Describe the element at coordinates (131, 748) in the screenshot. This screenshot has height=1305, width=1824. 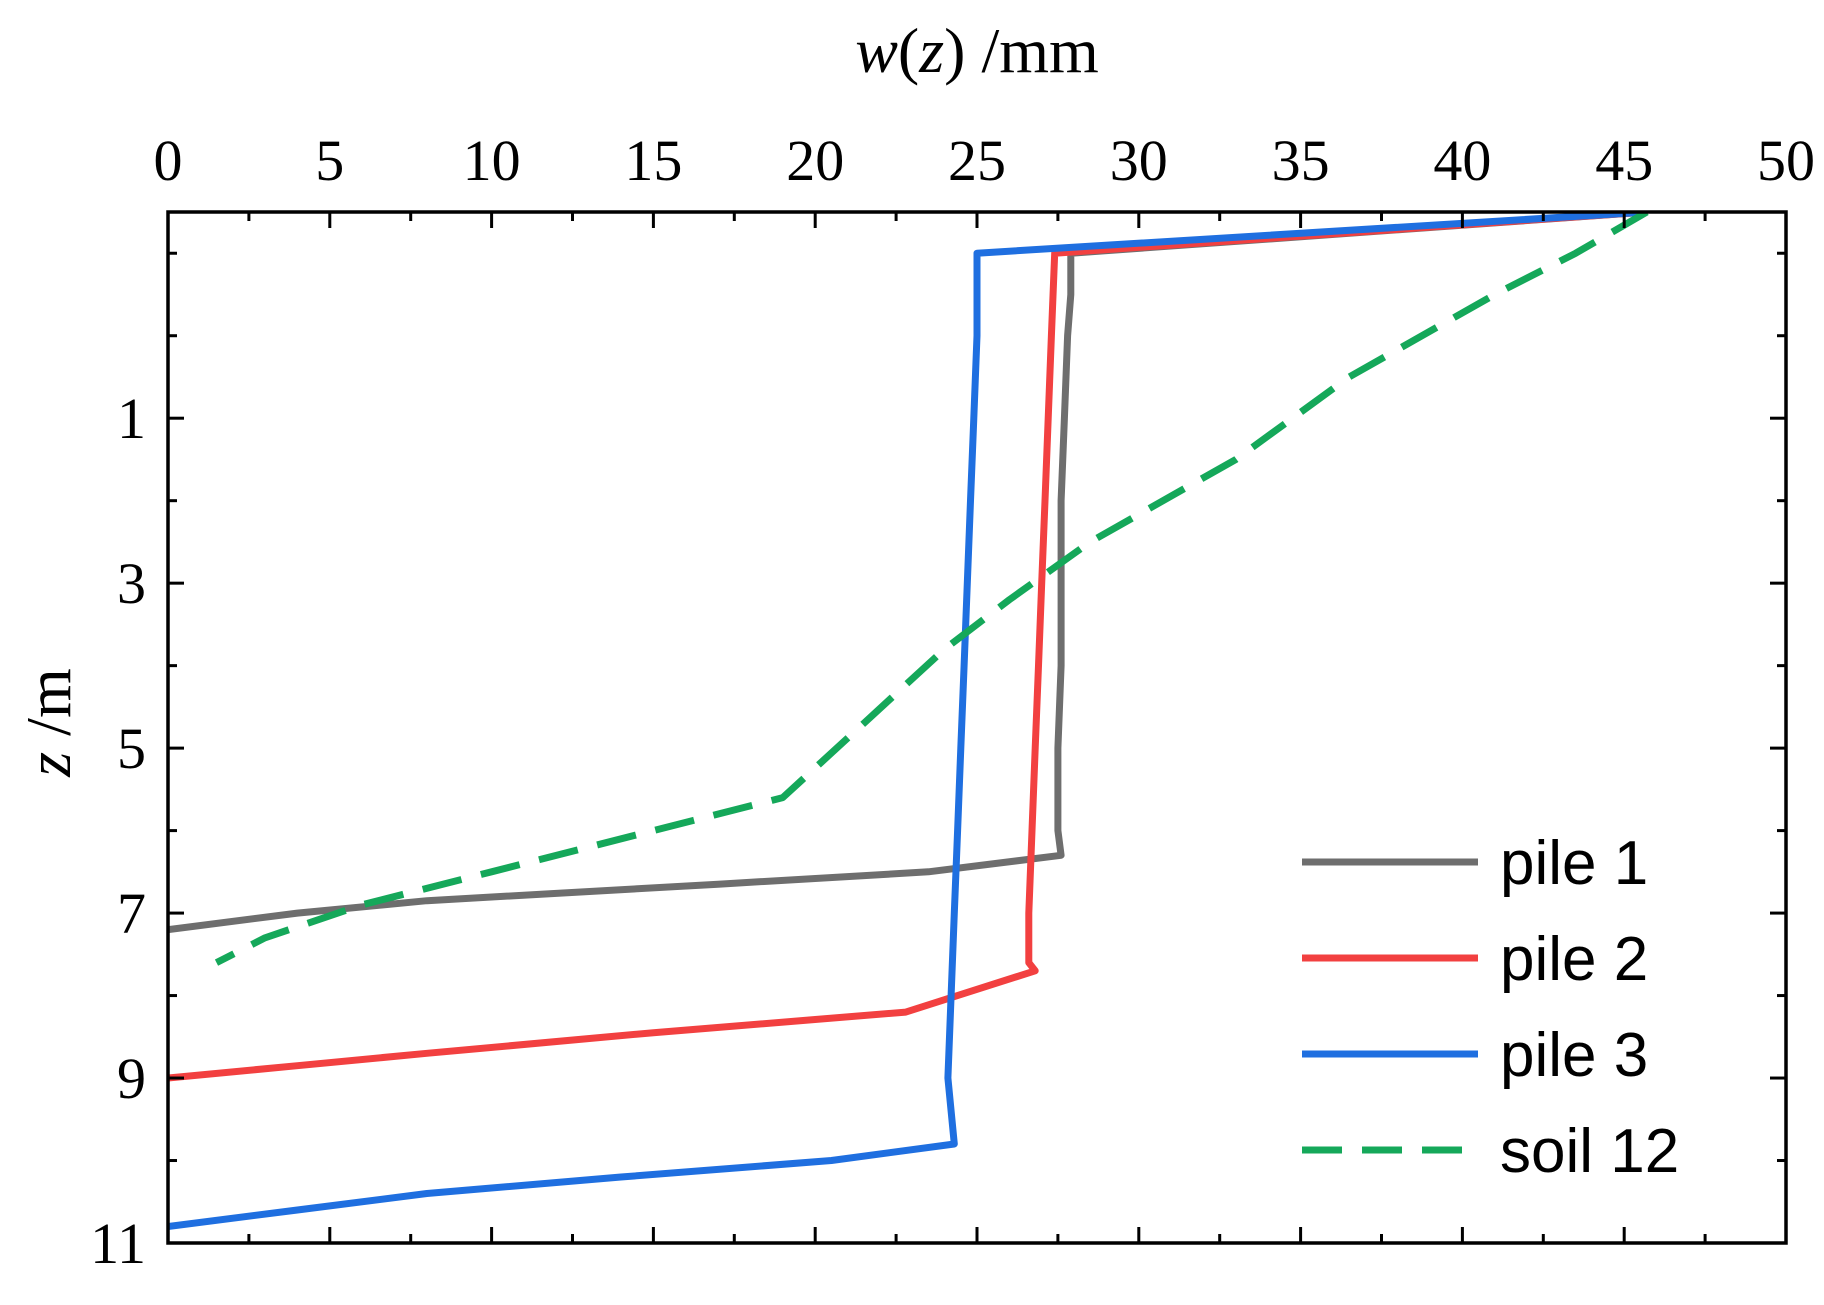
I see `y-tick-label: 5` at that location.